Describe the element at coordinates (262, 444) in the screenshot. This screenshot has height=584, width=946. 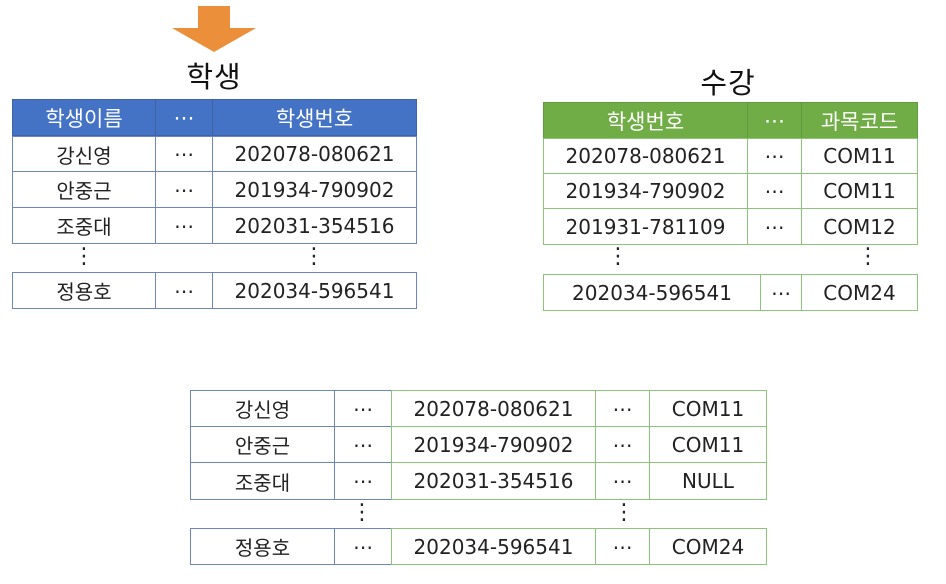
I see `join-cell: 안중근` at that location.